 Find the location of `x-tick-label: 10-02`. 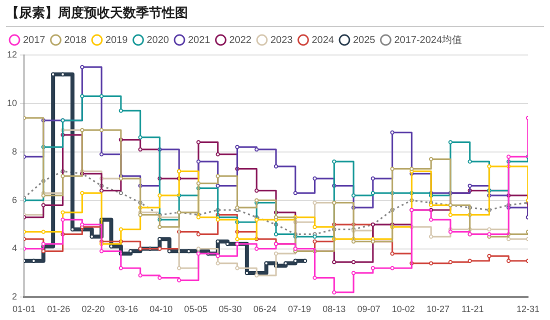

x-tick-label: 10-02 is located at coordinates (403, 309).